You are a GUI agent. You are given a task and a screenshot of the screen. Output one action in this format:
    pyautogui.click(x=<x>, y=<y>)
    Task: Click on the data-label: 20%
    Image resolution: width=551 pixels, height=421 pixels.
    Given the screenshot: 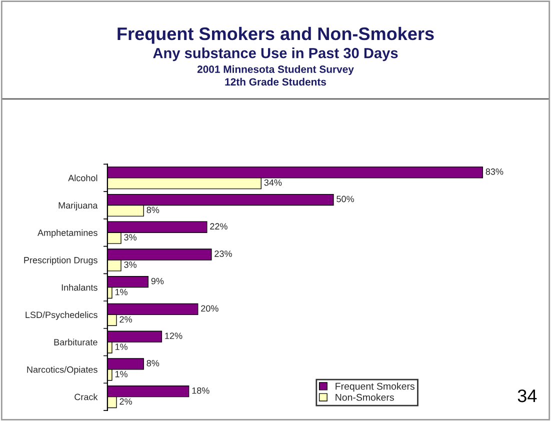 What is the action you would take?
    pyautogui.click(x=209, y=308)
    